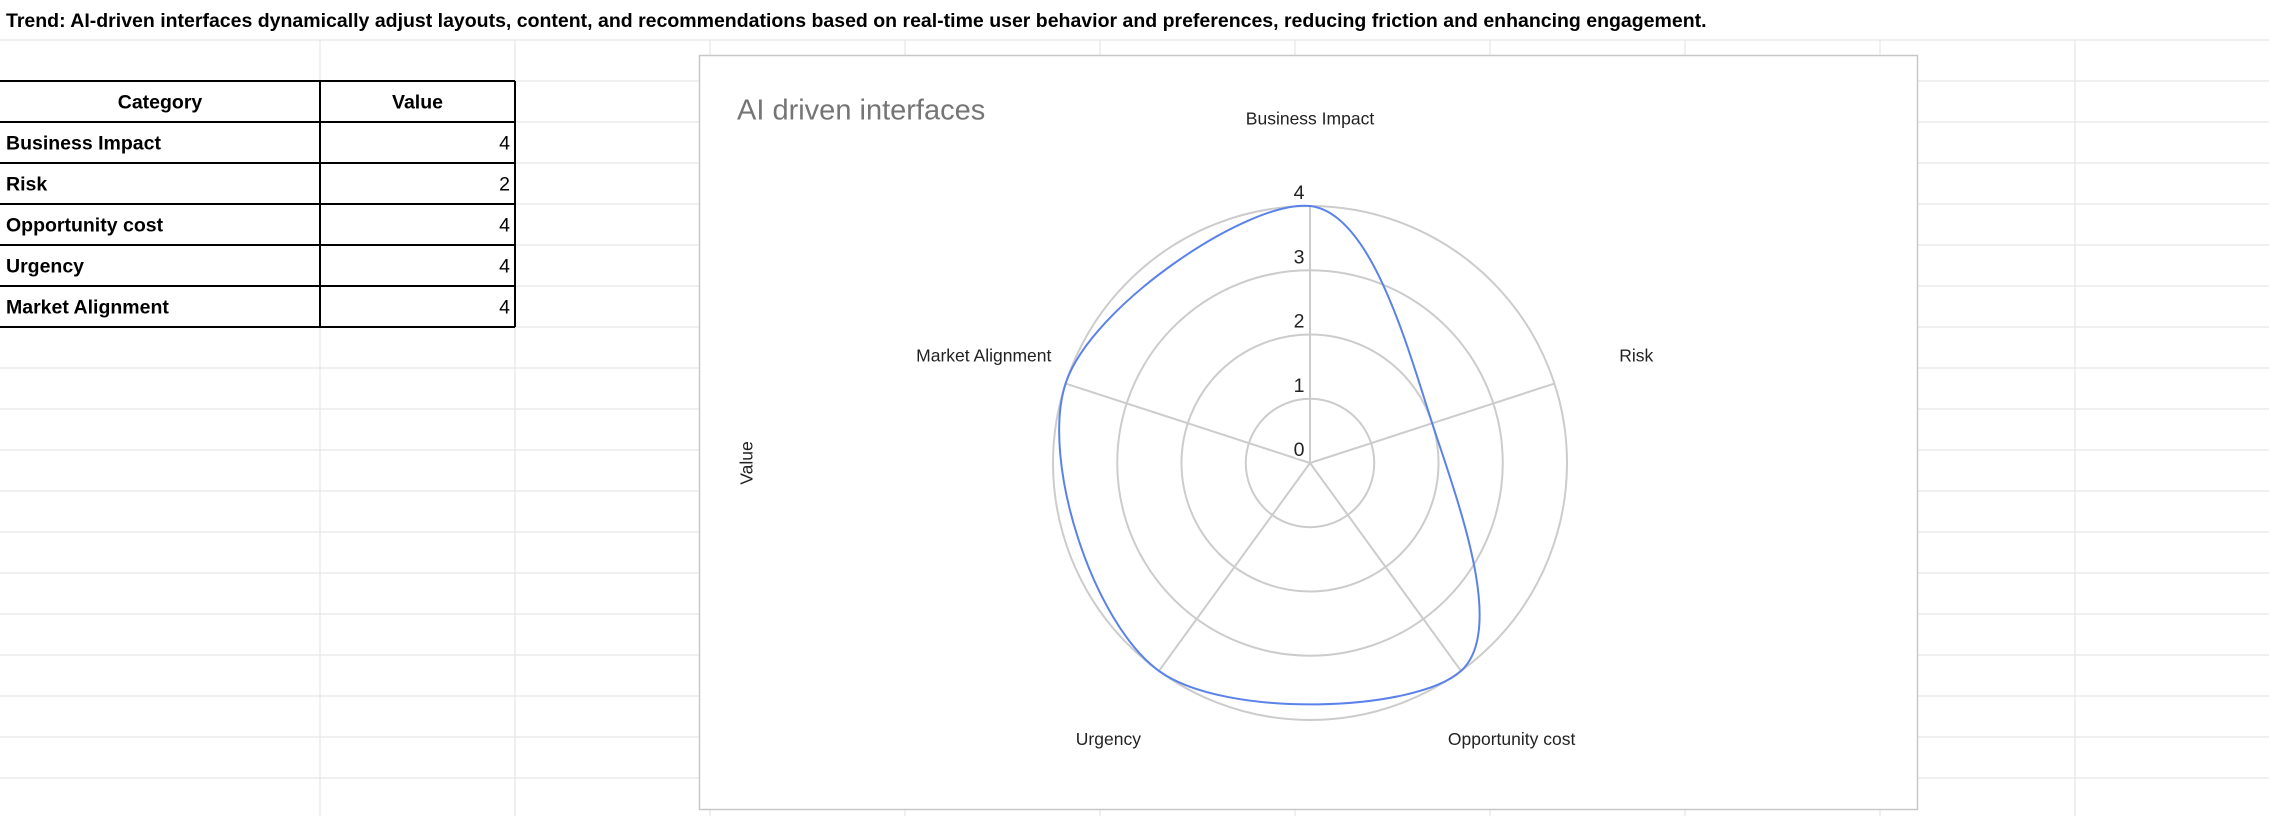 The height and width of the screenshot is (816, 2269). I want to click on series-line, so click(1269, 455).